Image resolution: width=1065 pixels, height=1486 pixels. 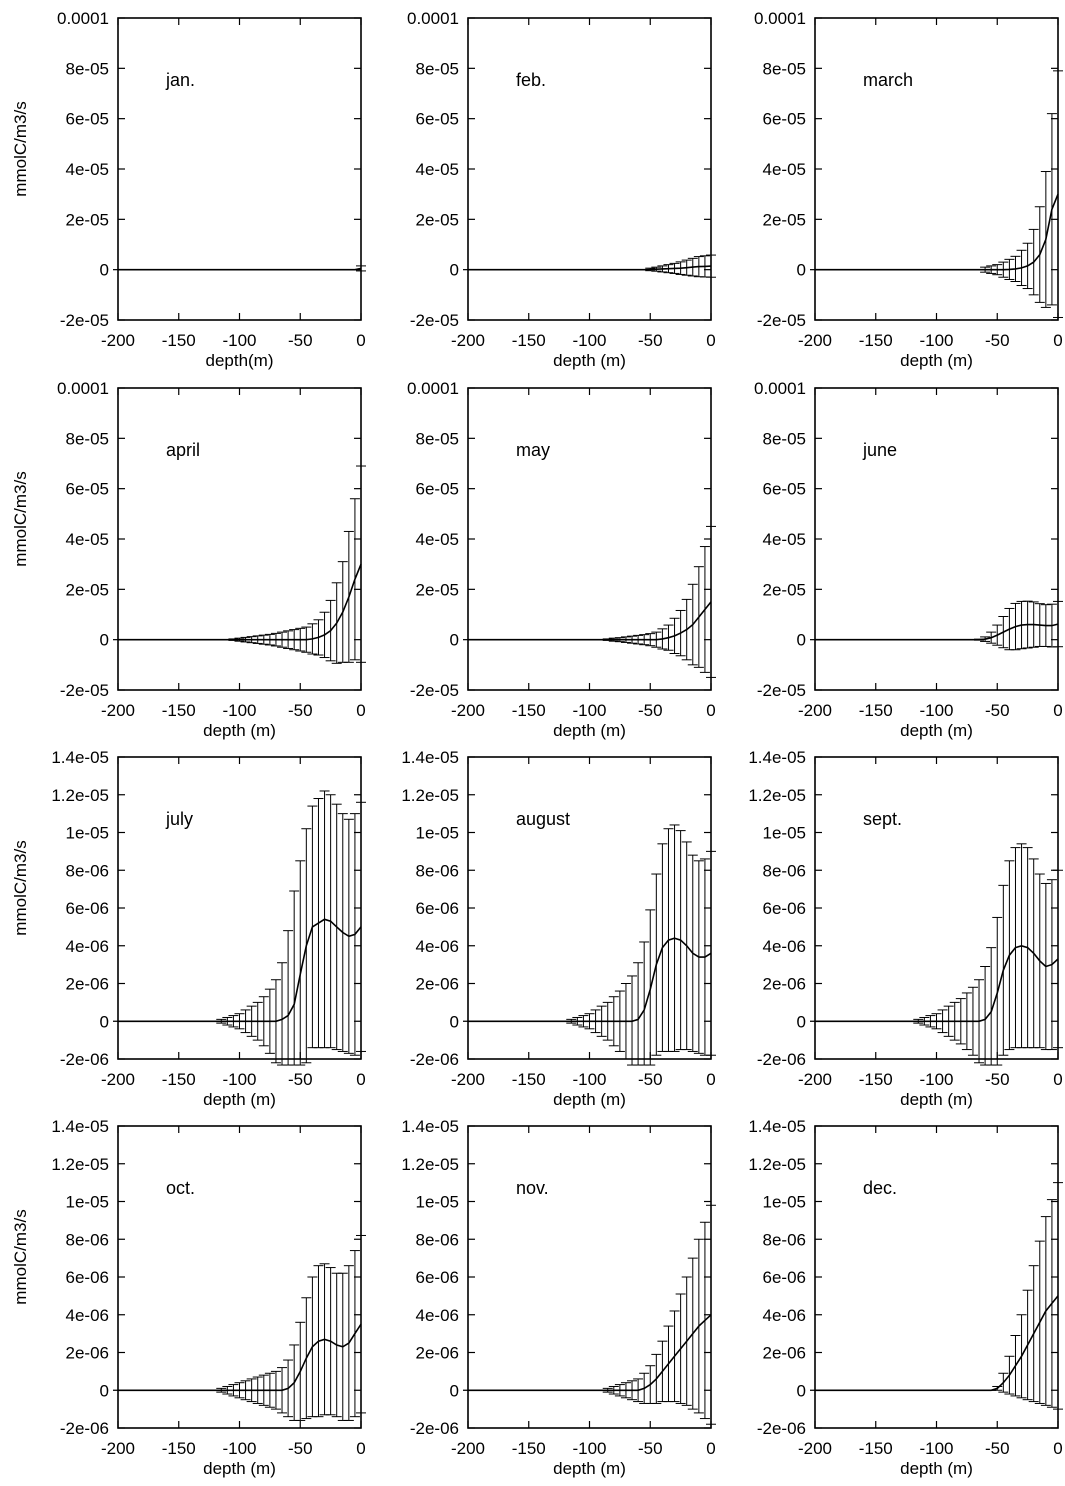 I want to click on panel-label: august, so click(x=543, y=819).